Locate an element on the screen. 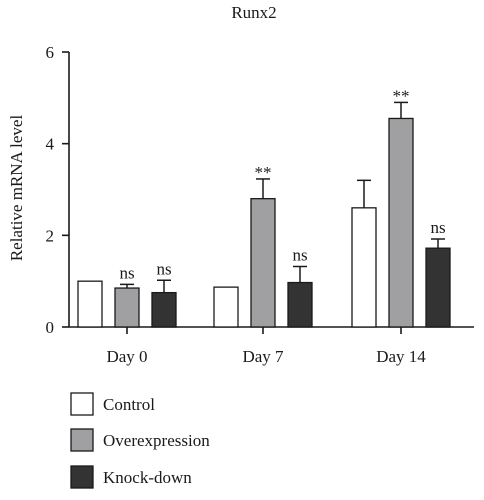 This screenshot has width=484, height=500. legend-label: Overexpression is located at coordinates (156, 440).